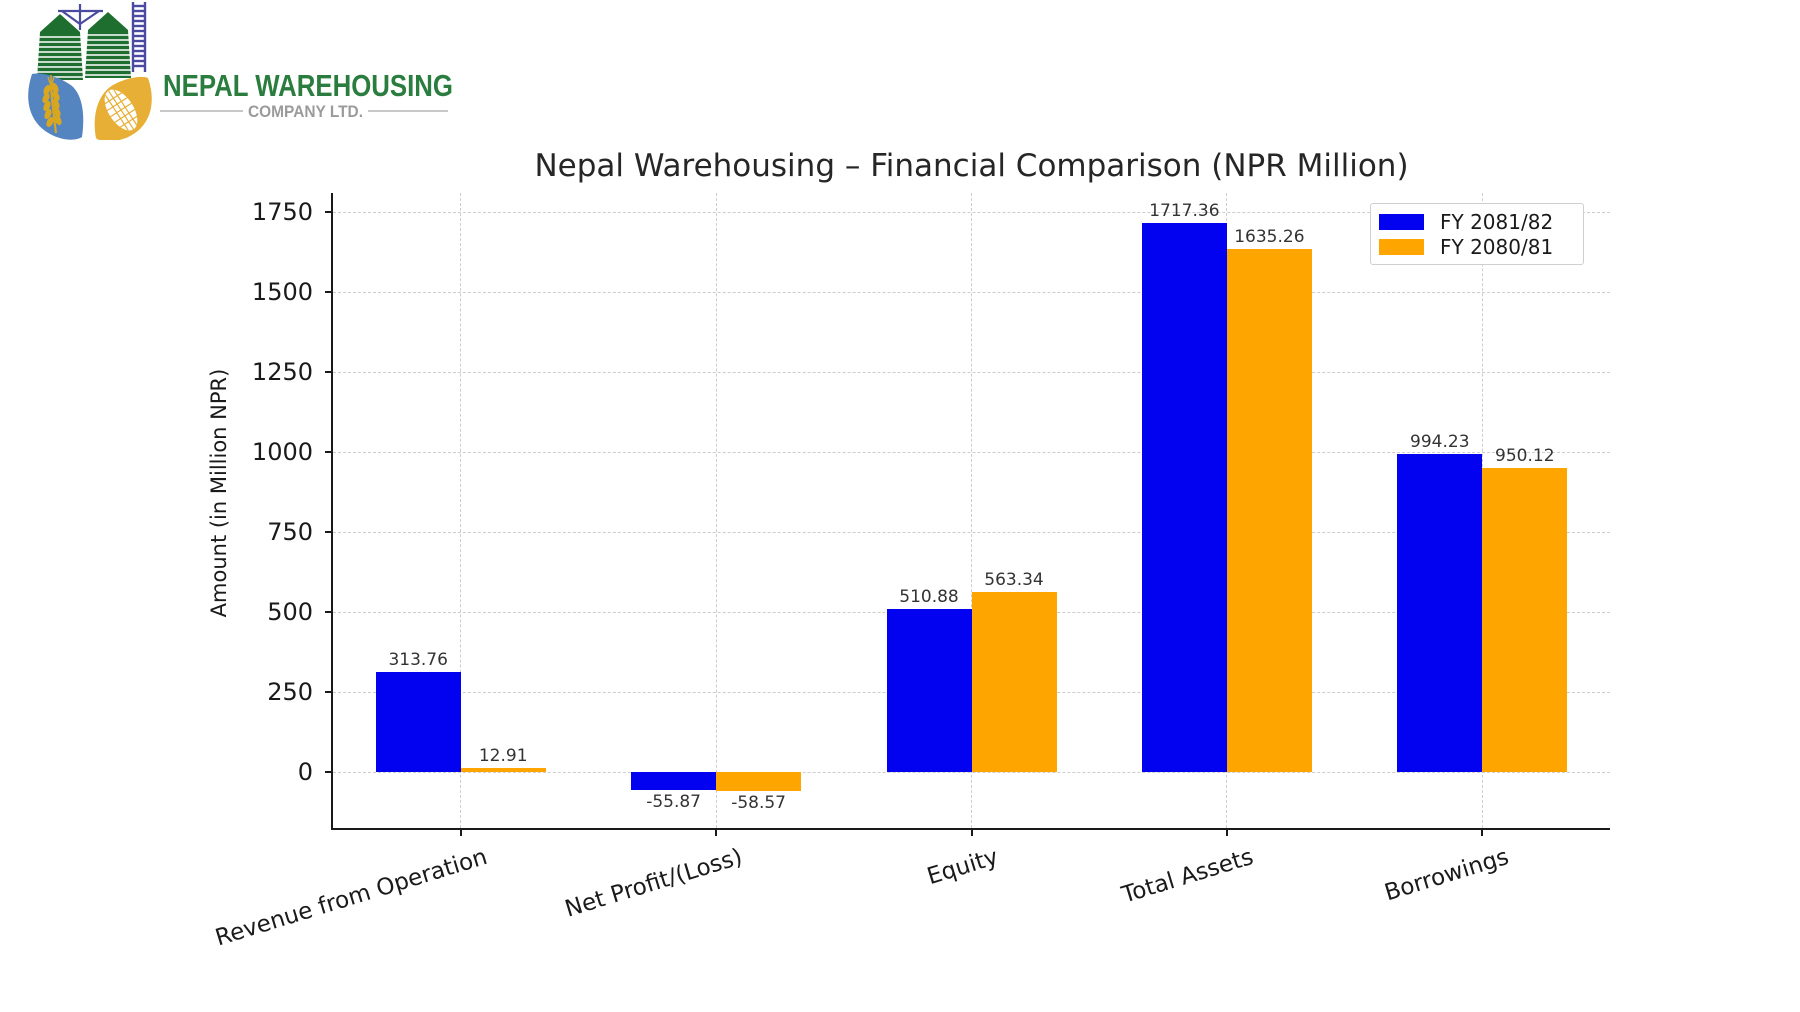 The width and height of the screenshot is (1800, 1012). I want to click on legend-label: FY 2080/81, so click(1497, 246).